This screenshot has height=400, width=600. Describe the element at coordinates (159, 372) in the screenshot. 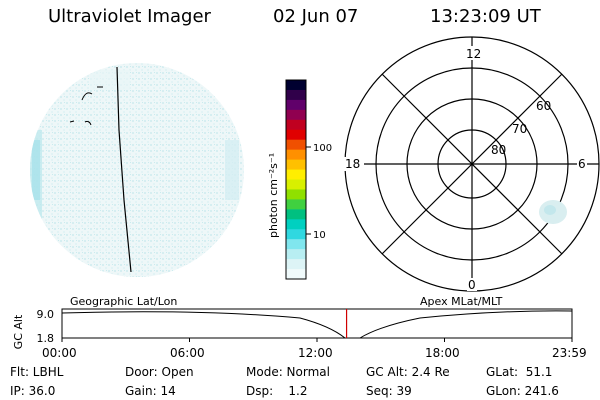

I see `door-label: Door: Open` at that location.